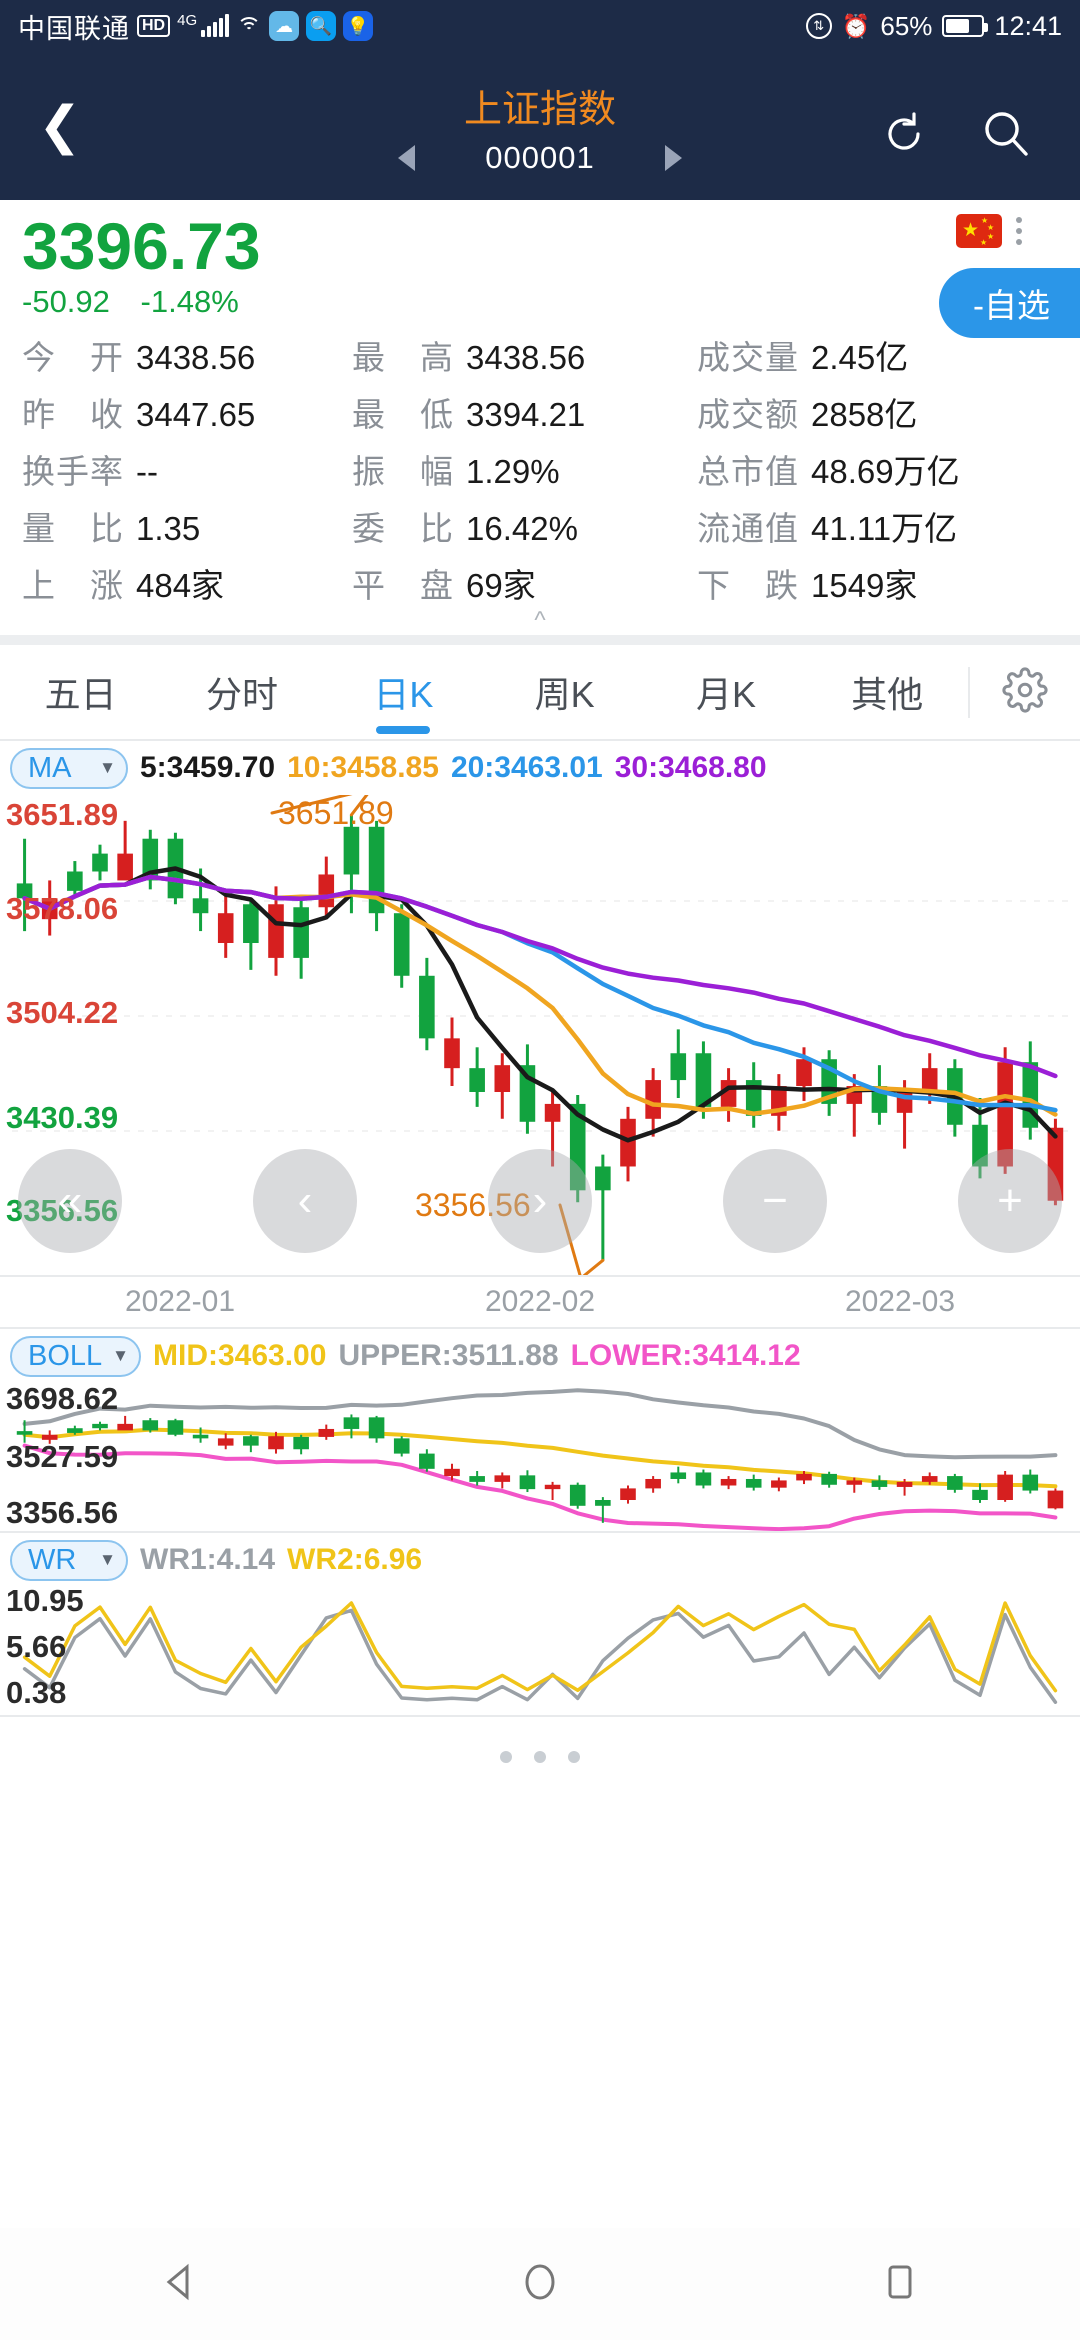  Describe the element at coordinates (473, 1205) in the screenshot. I see `low-annotation: 3356.56` at that location.